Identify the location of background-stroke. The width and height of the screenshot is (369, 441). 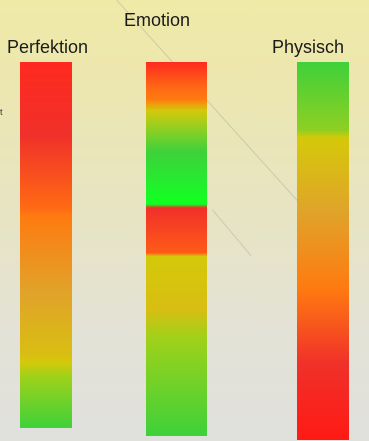
(232, 232).